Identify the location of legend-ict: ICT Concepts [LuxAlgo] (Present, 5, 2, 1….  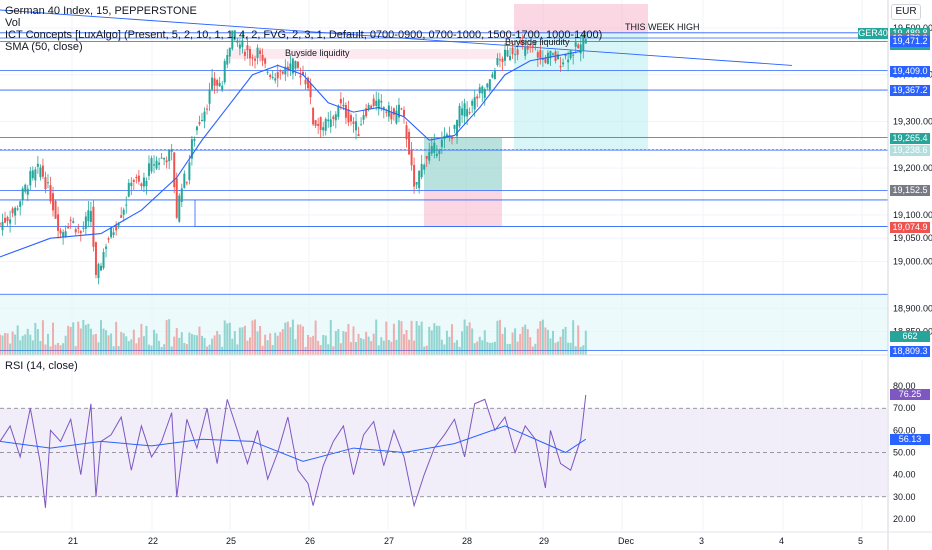
(304, 35).